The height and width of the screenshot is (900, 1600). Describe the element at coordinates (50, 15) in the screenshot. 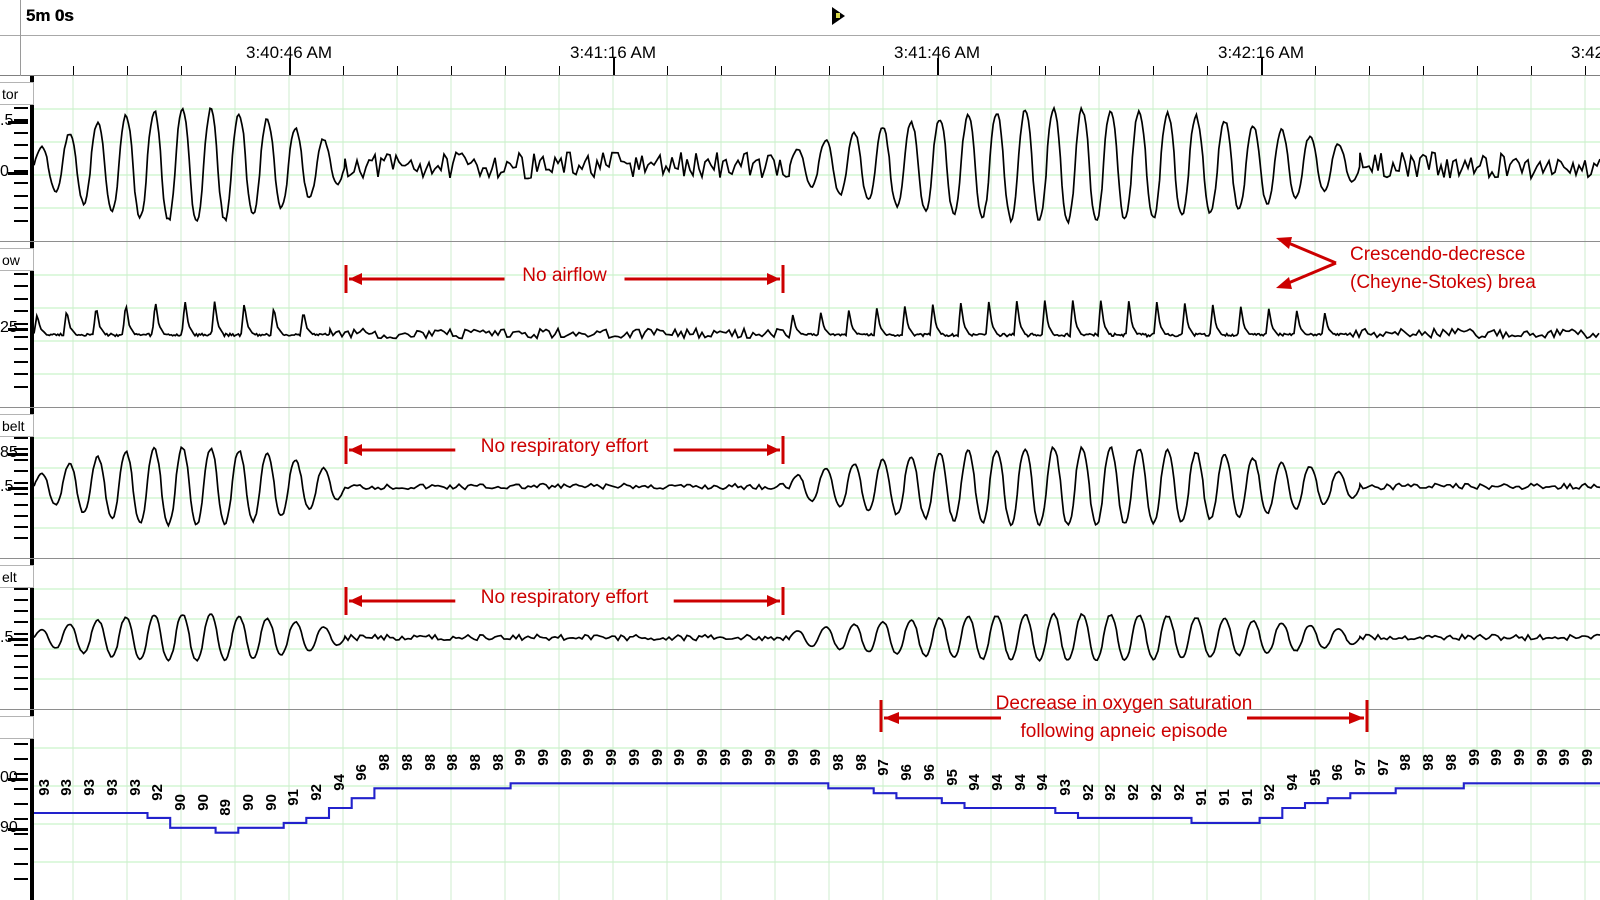

I see `epoch-duration-label: 5m 0s` at that location.